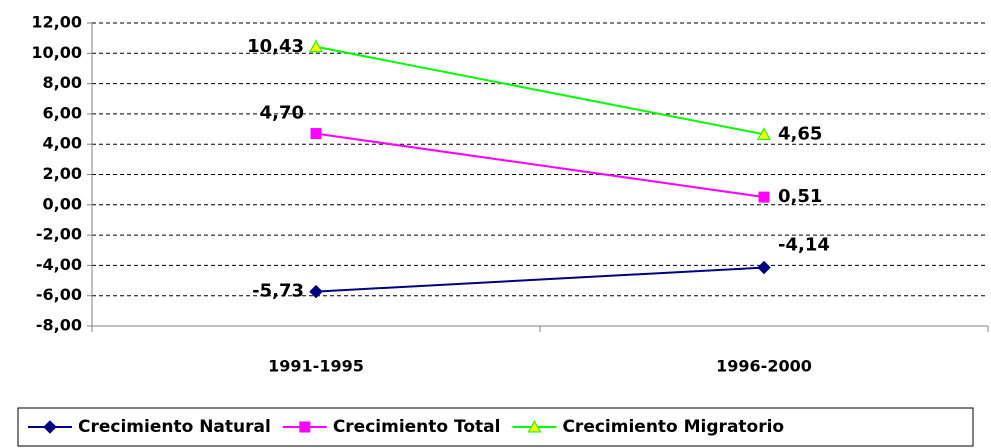  What do you see at coordinates (59, 264) in the screenshot?
I see `y-tick-label: -4,00` at bounding box center [59, 264].